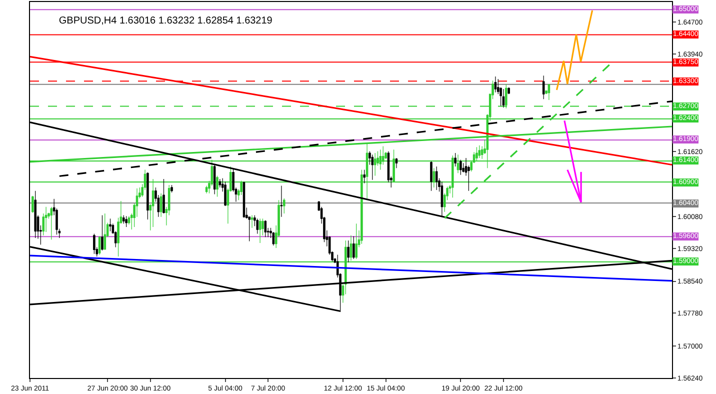 This screenshot has width=716, height=394. I want to click on text: GBPUSD,H4 1.63016 1.63232 1.62854 1.63219, so click(165, 21).